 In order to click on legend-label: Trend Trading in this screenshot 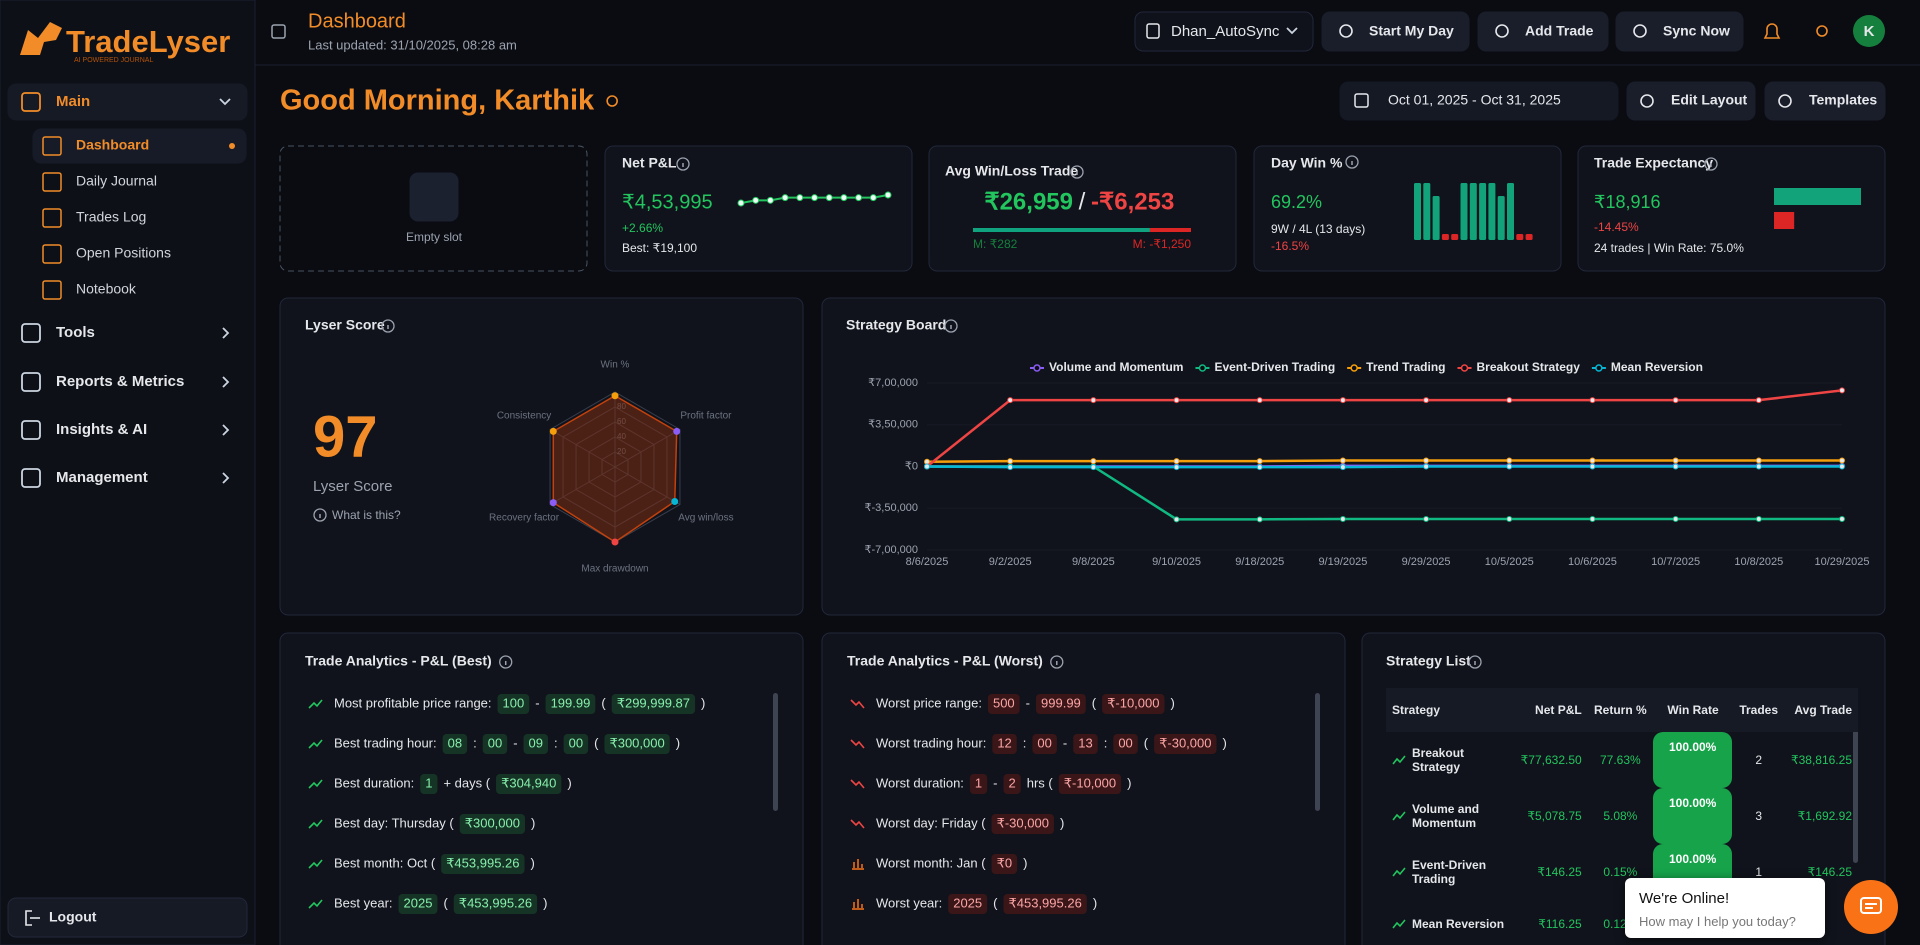, I will do `click(1405, 367)`.